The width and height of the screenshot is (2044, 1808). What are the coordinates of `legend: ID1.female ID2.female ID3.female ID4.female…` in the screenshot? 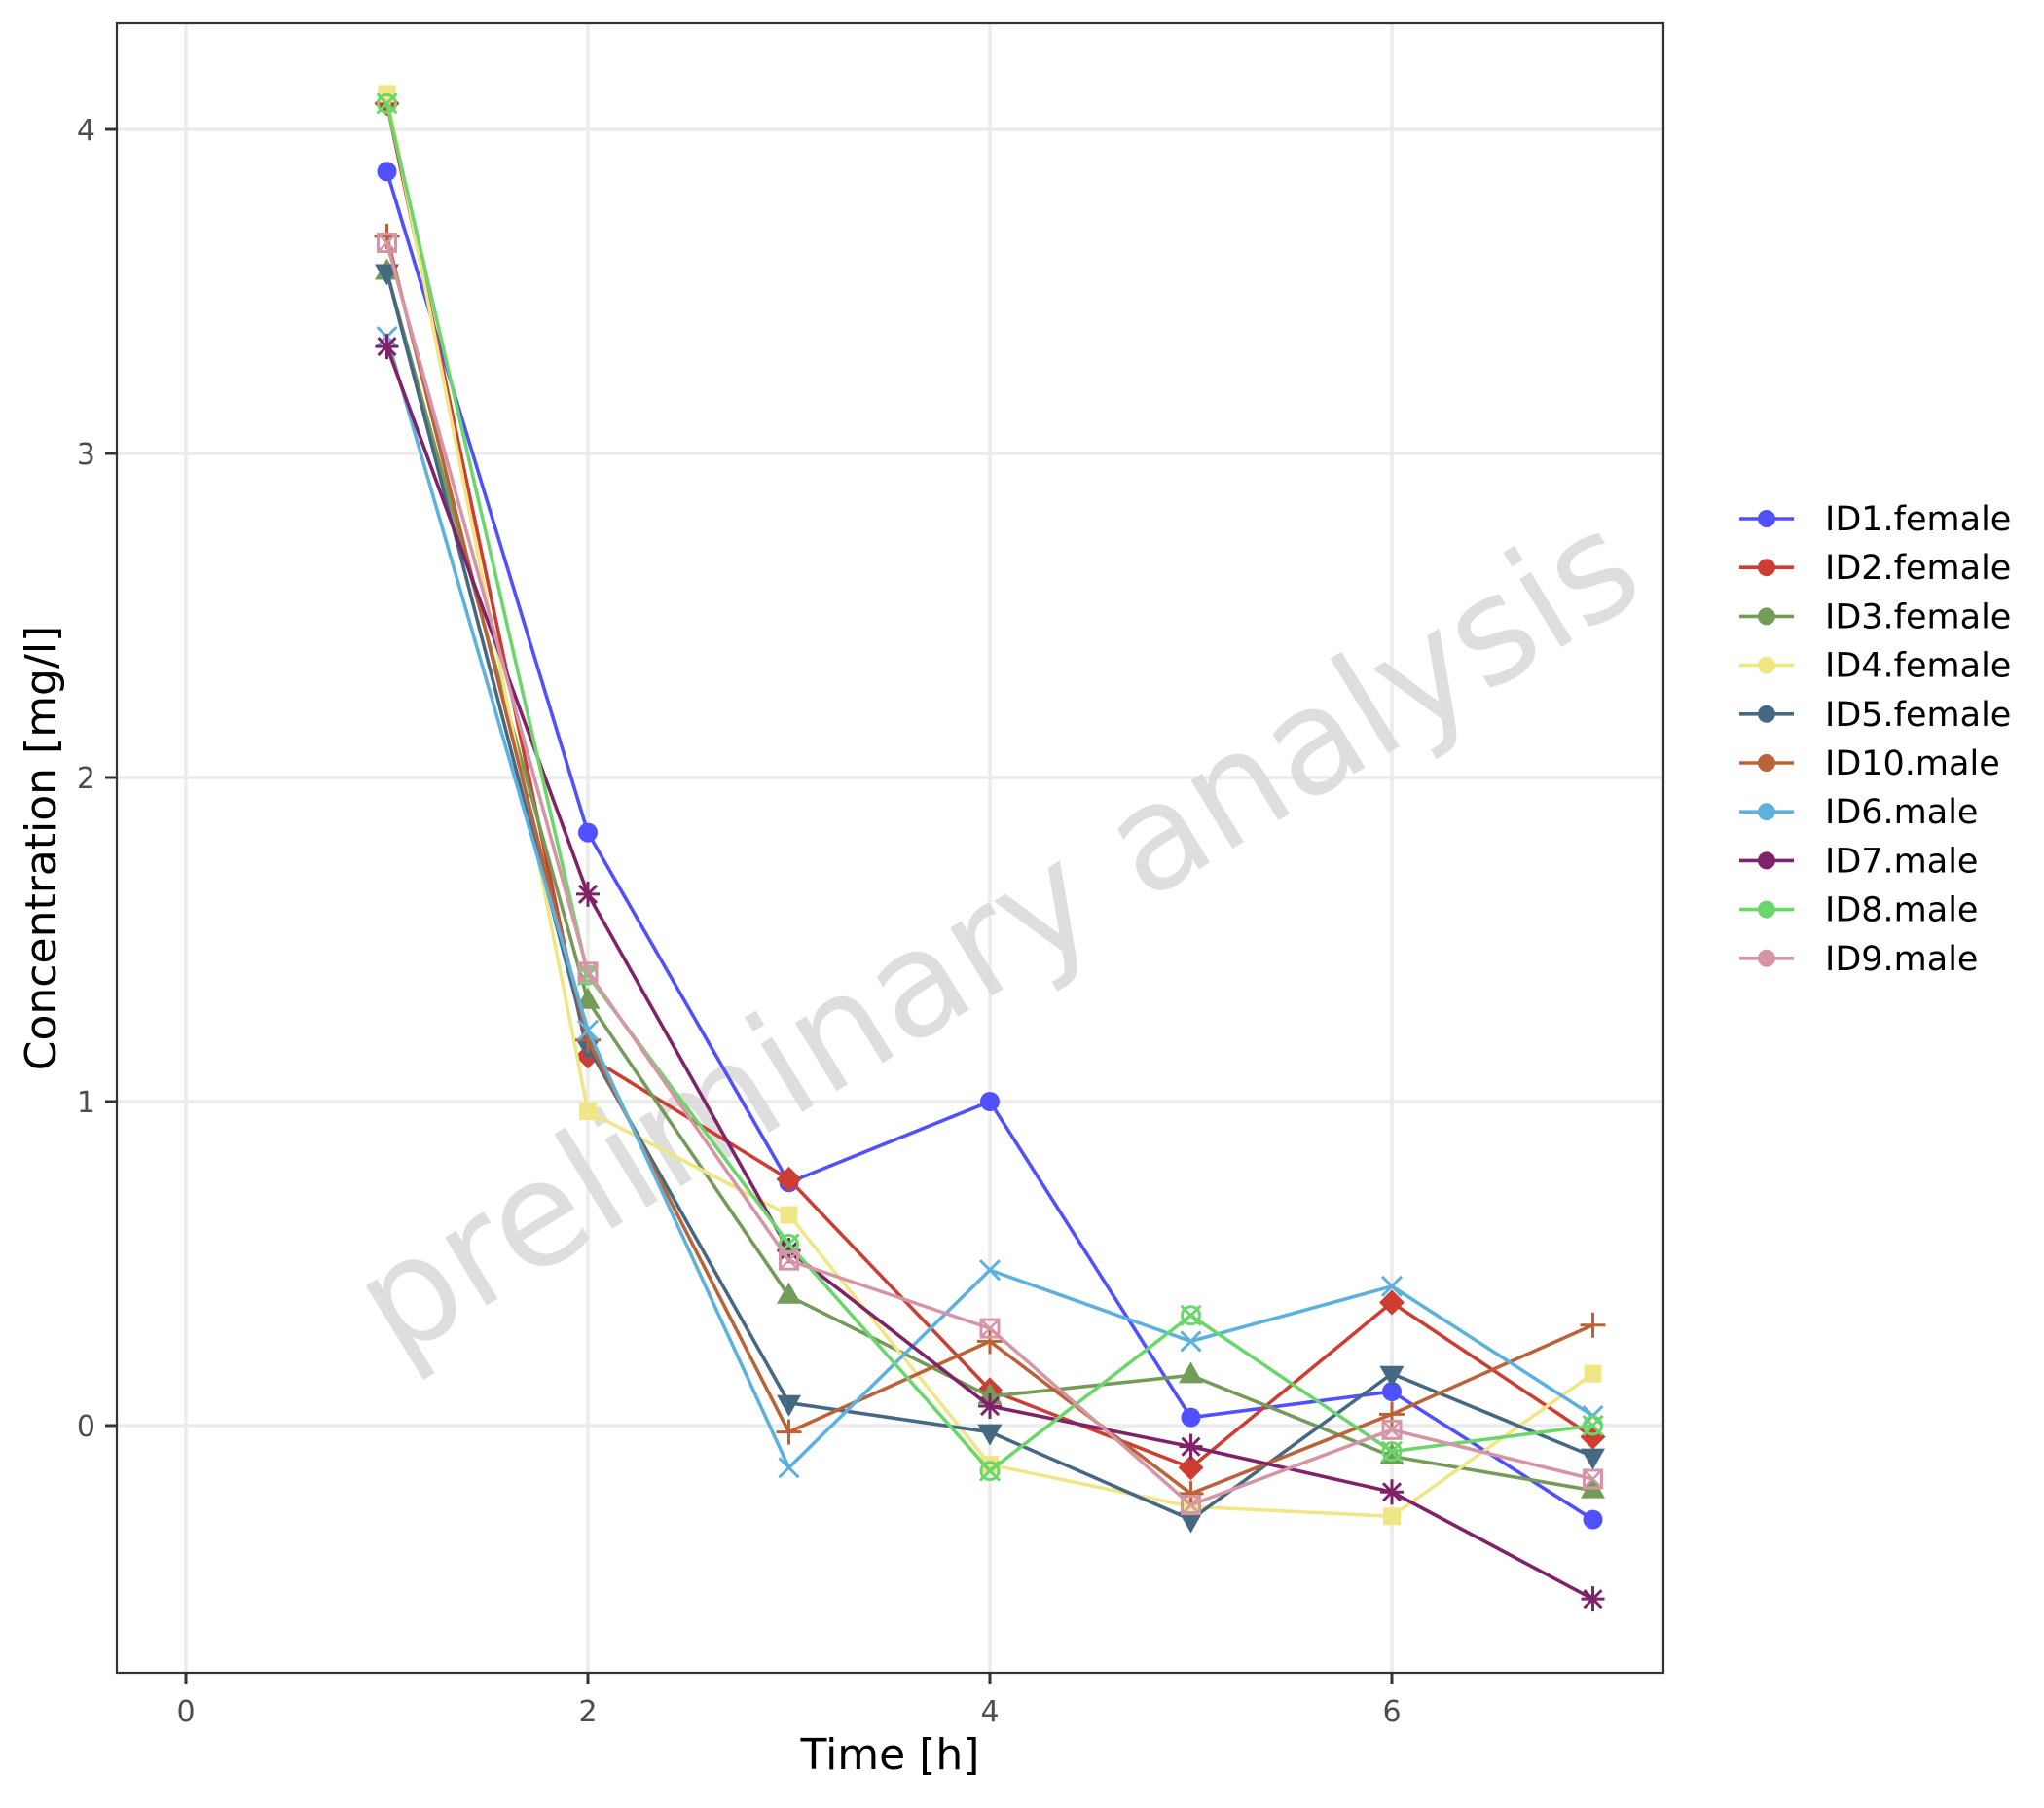 It's located at (1875, 739).